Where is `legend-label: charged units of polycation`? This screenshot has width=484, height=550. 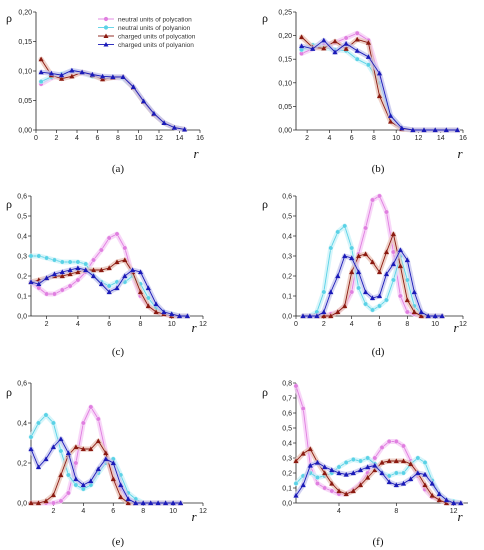
legend-label: charged units of polycation is located at coordinates (157, 36).